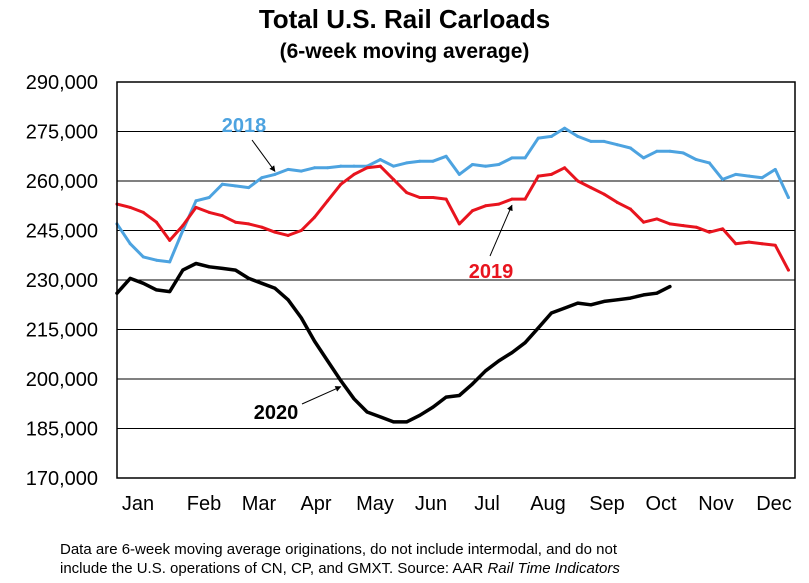 The image size is (809, 583). What do you see at coordinates (321, 395) in the screenshot?
I see `annotation-arrow-2020` at bounding box center [321, 395].